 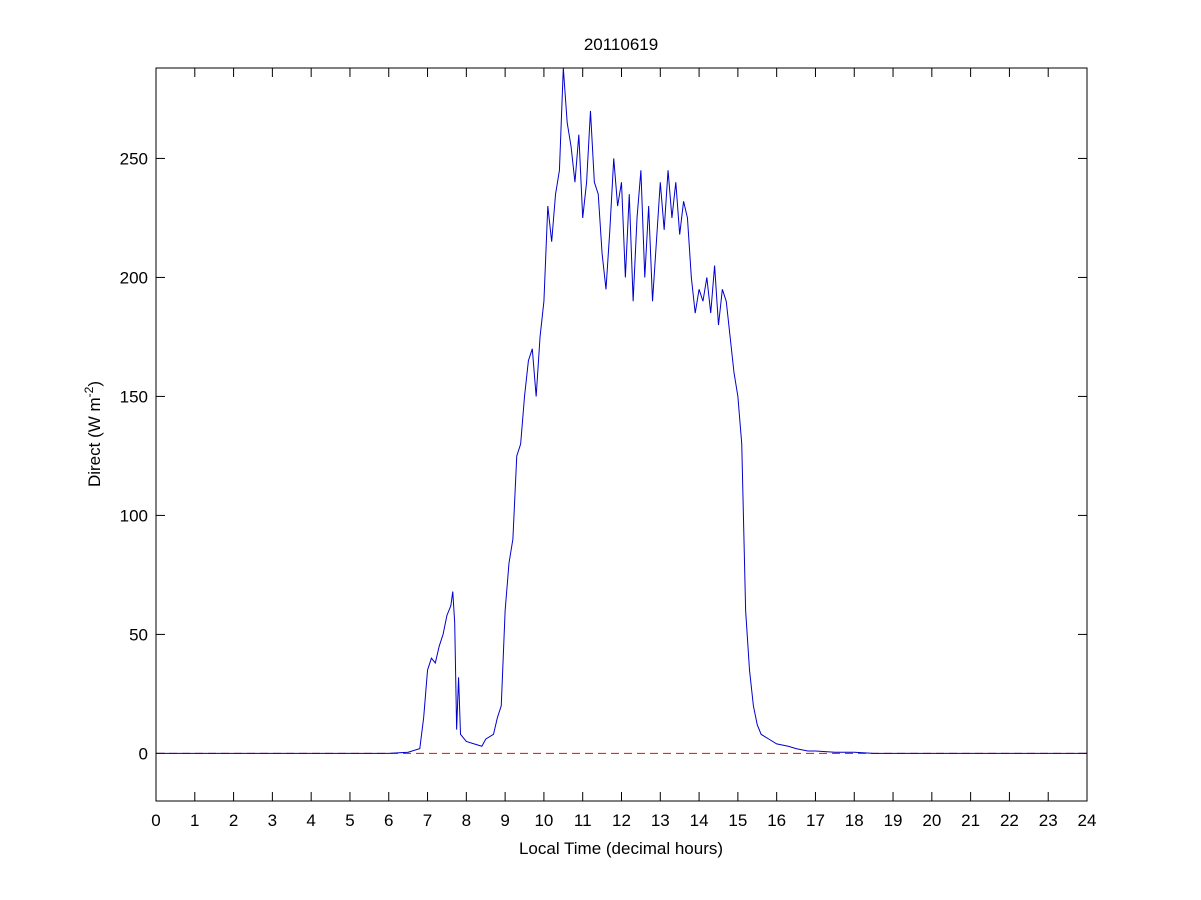 What do you see at coordinates (543, 820) in the screenshot?
I see `x-tick-label: 10` at bounding box center [543, 820].